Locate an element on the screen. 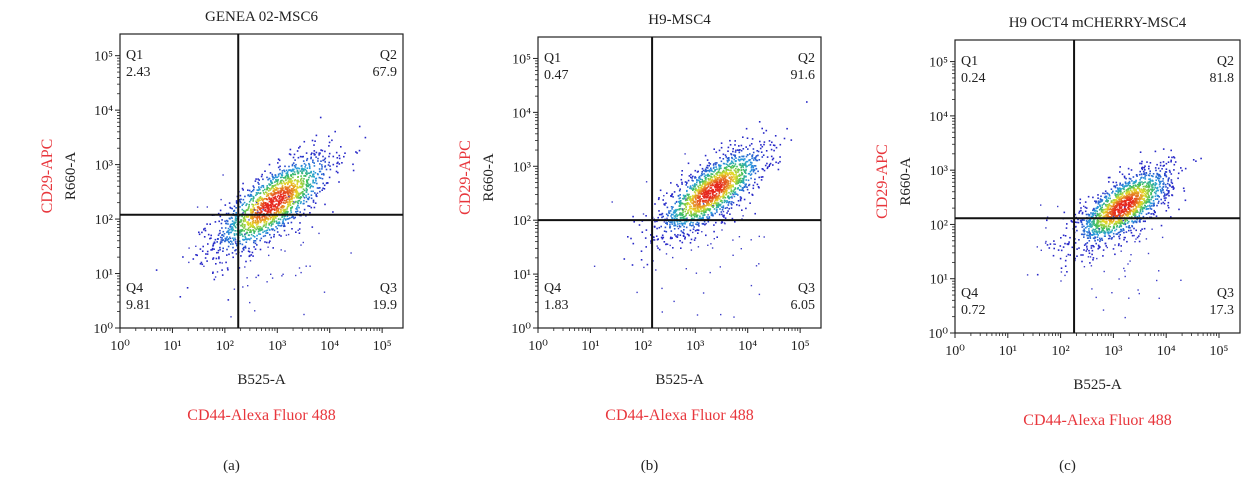  y-tick-label: 10⁴ is located at coordinates (521, 113).